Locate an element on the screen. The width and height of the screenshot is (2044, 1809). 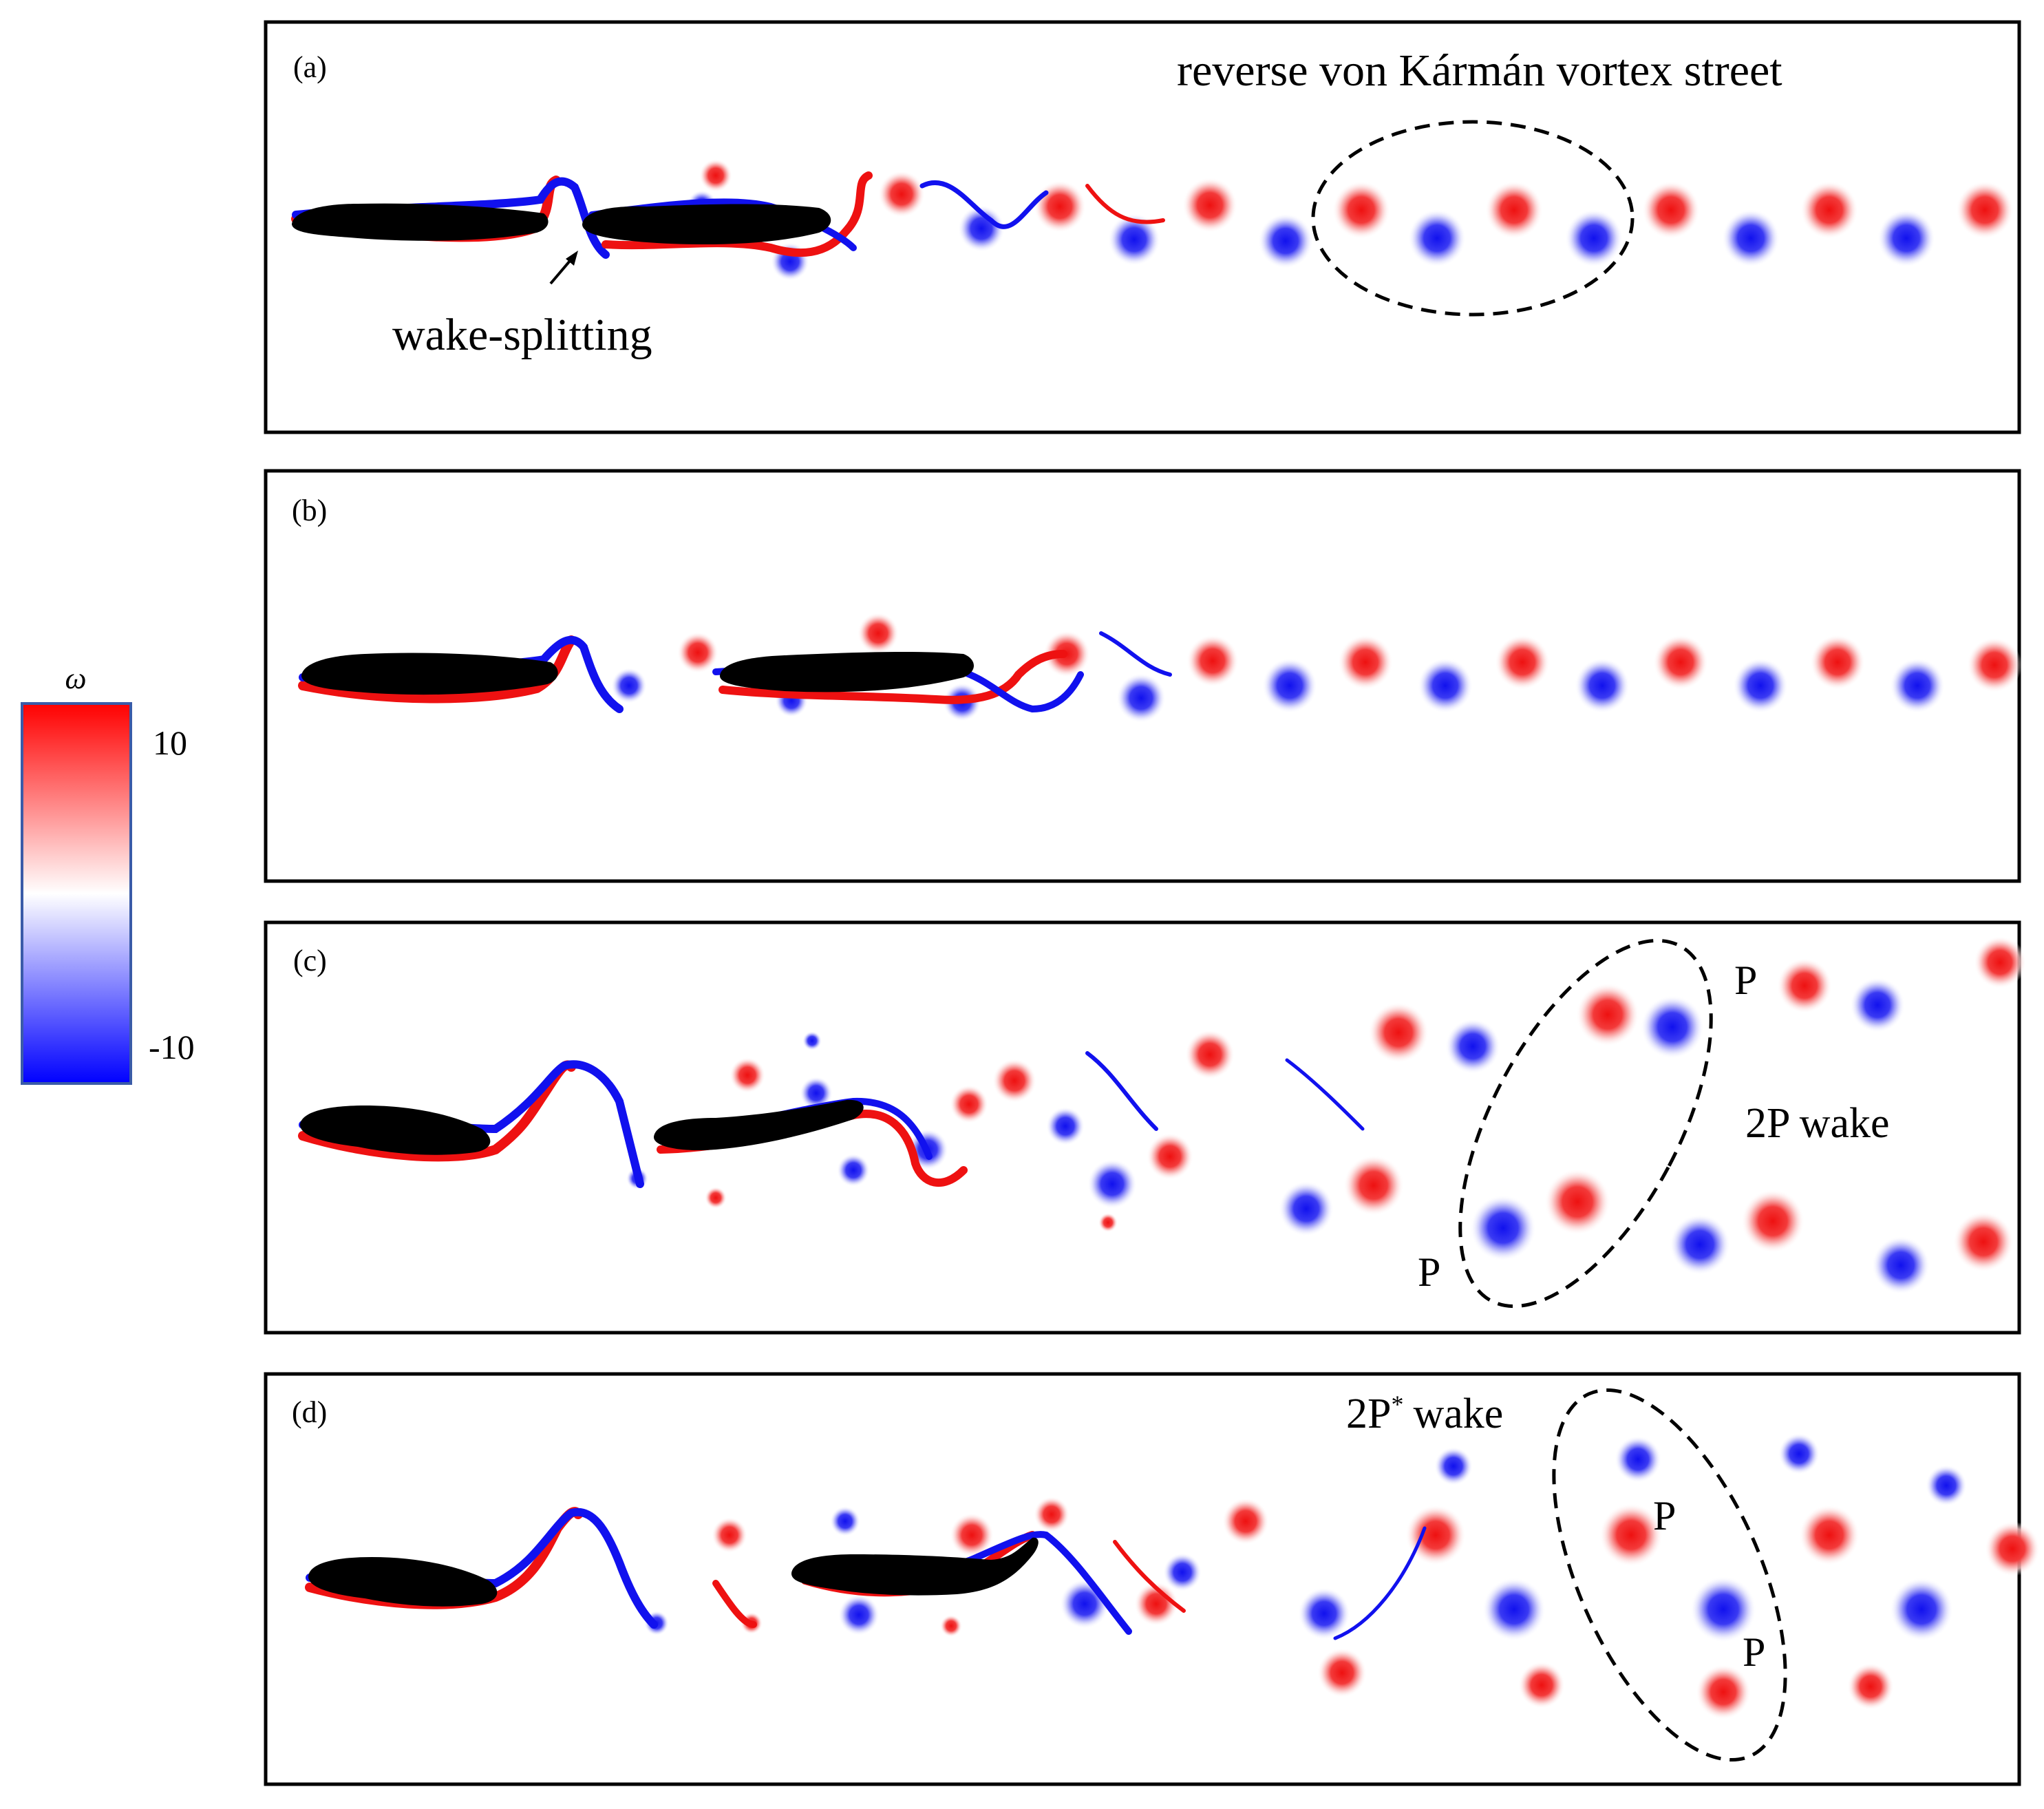
colorbar-symbol: ω is located at coordinates (75, 678).